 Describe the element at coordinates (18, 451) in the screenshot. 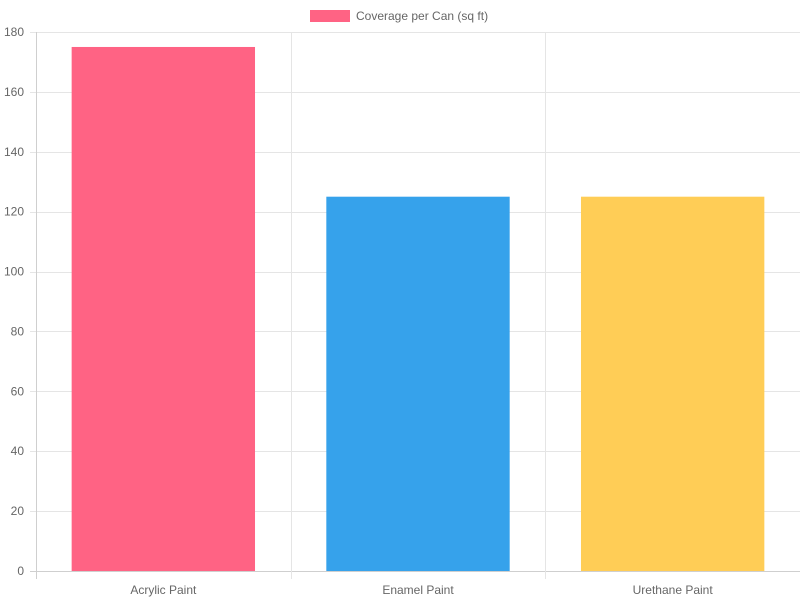

I see `y-tick-label: 40` at that location.